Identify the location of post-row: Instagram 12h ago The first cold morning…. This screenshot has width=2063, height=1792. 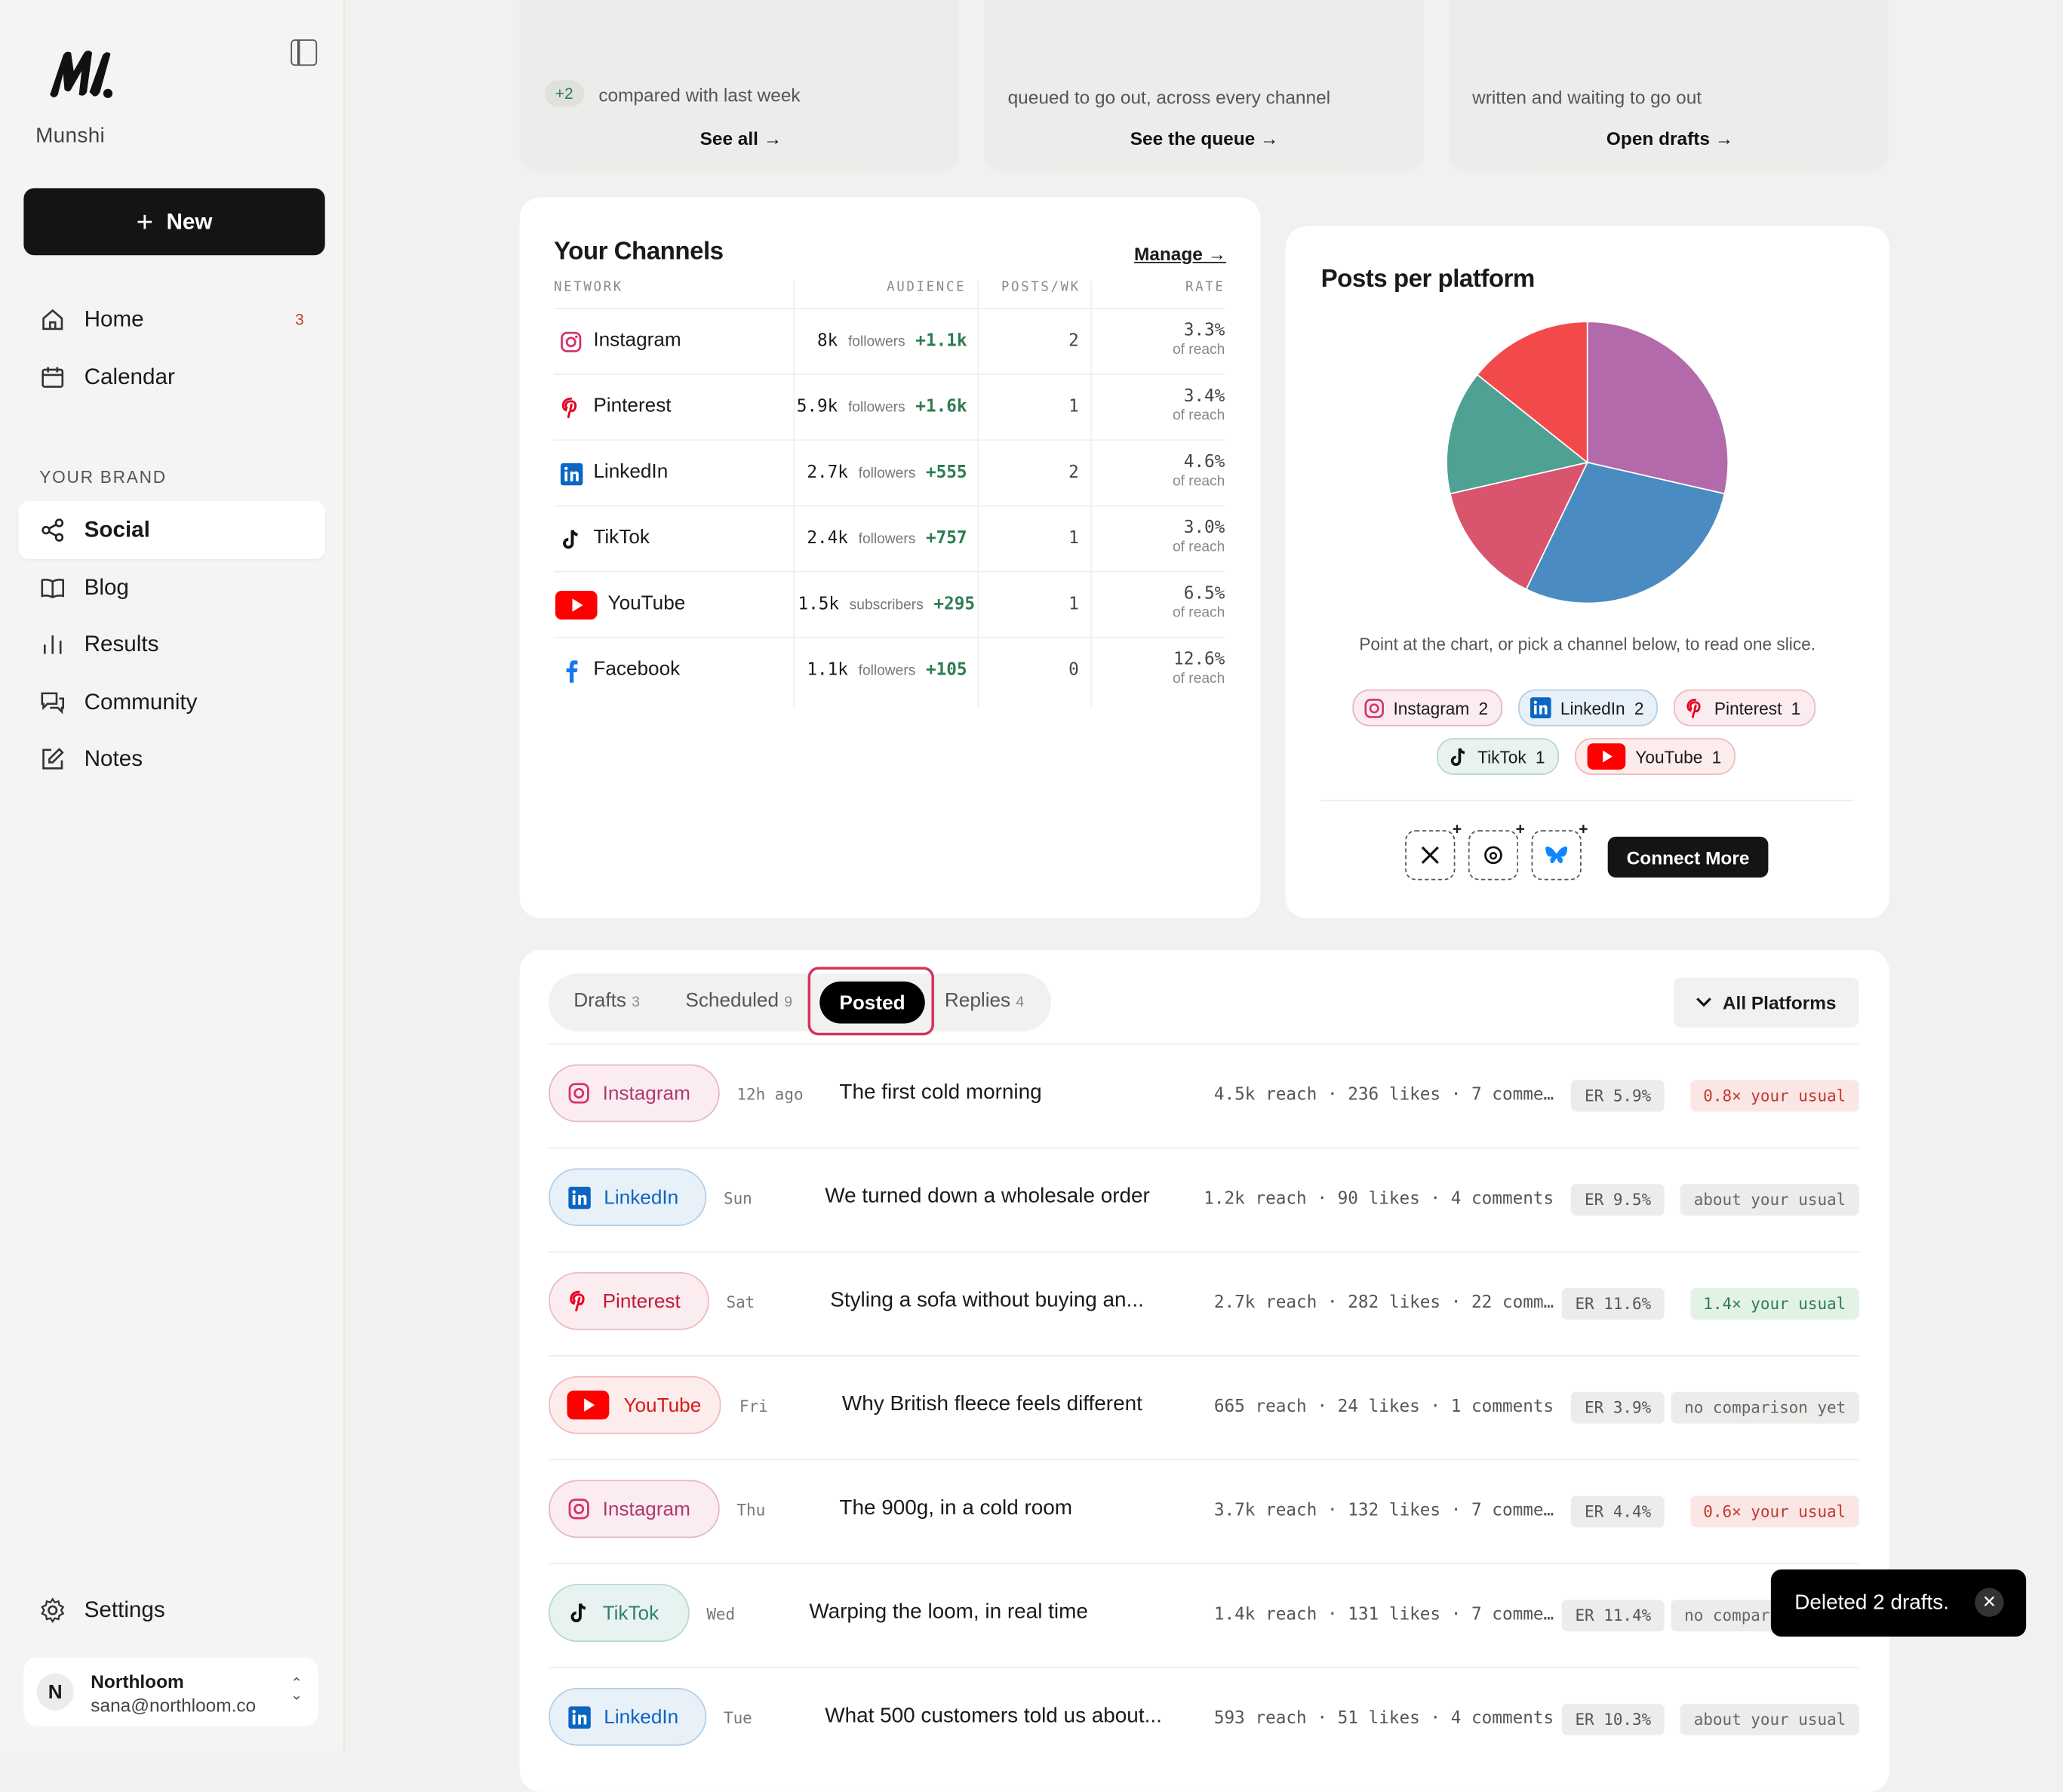
(1204, 1095).